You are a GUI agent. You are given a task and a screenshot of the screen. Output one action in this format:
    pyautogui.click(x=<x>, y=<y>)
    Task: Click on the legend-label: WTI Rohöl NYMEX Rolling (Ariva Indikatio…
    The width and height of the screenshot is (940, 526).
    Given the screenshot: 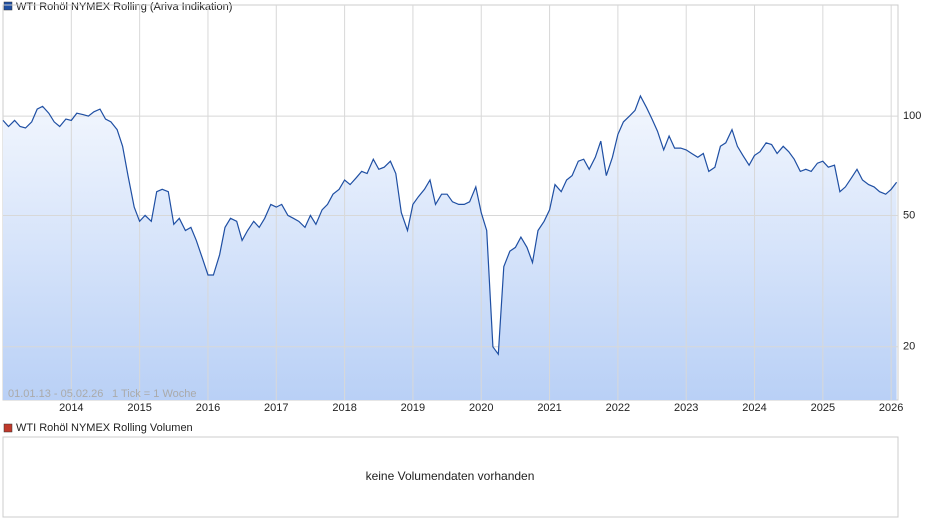 What is the action you would take?
    pyautogui.click(x=124, y=7)
    